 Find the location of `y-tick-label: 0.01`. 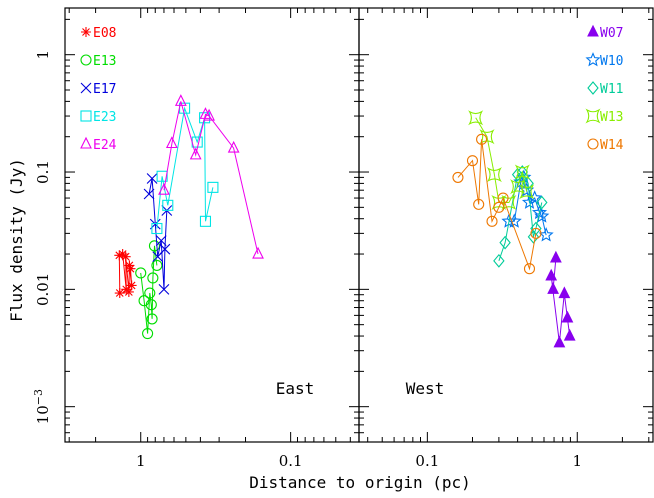

y-tick-label: 0.01 is located at coordinates (43, 289).